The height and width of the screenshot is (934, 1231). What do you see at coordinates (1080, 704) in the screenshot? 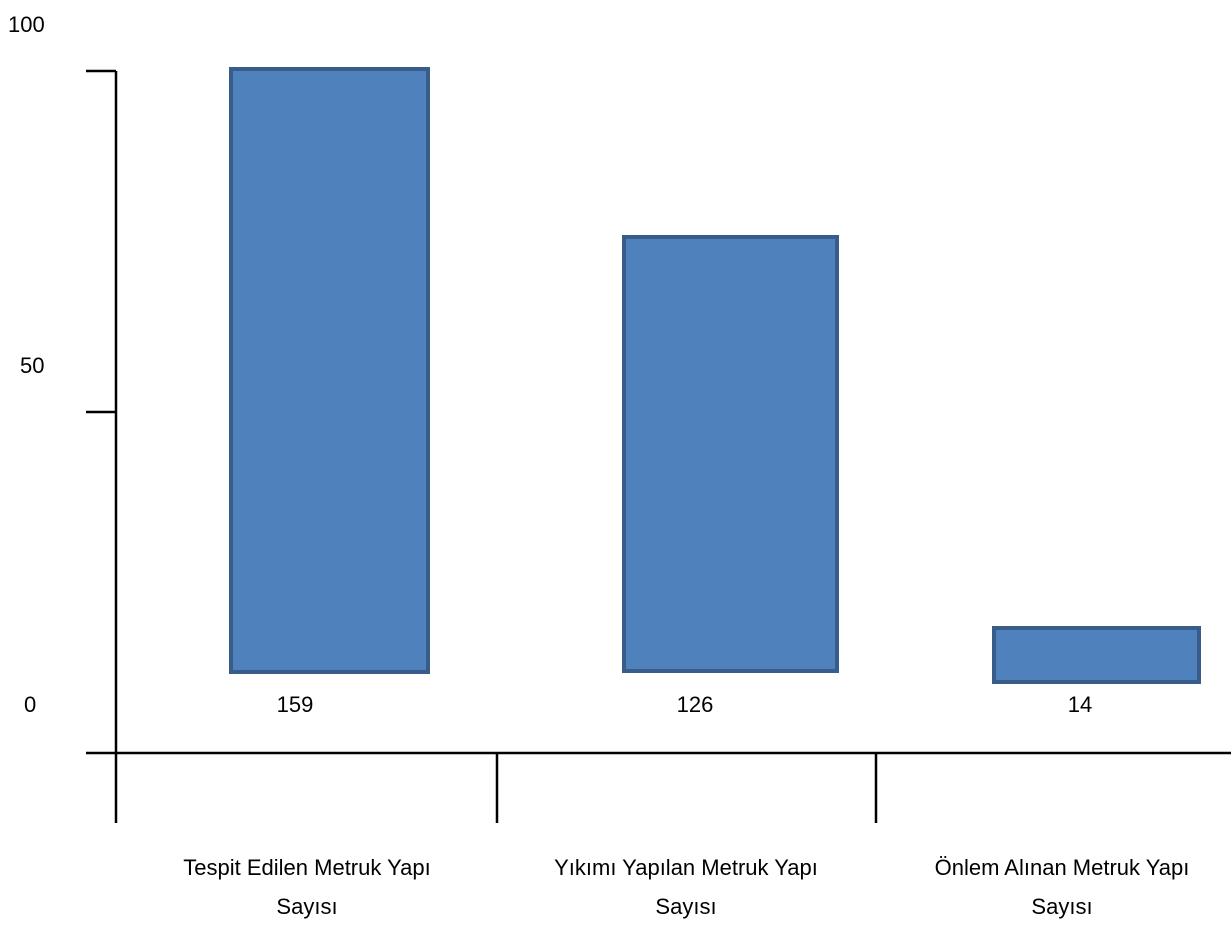
I see `bar-value-label: 14` at bounding box center [1080, 704].